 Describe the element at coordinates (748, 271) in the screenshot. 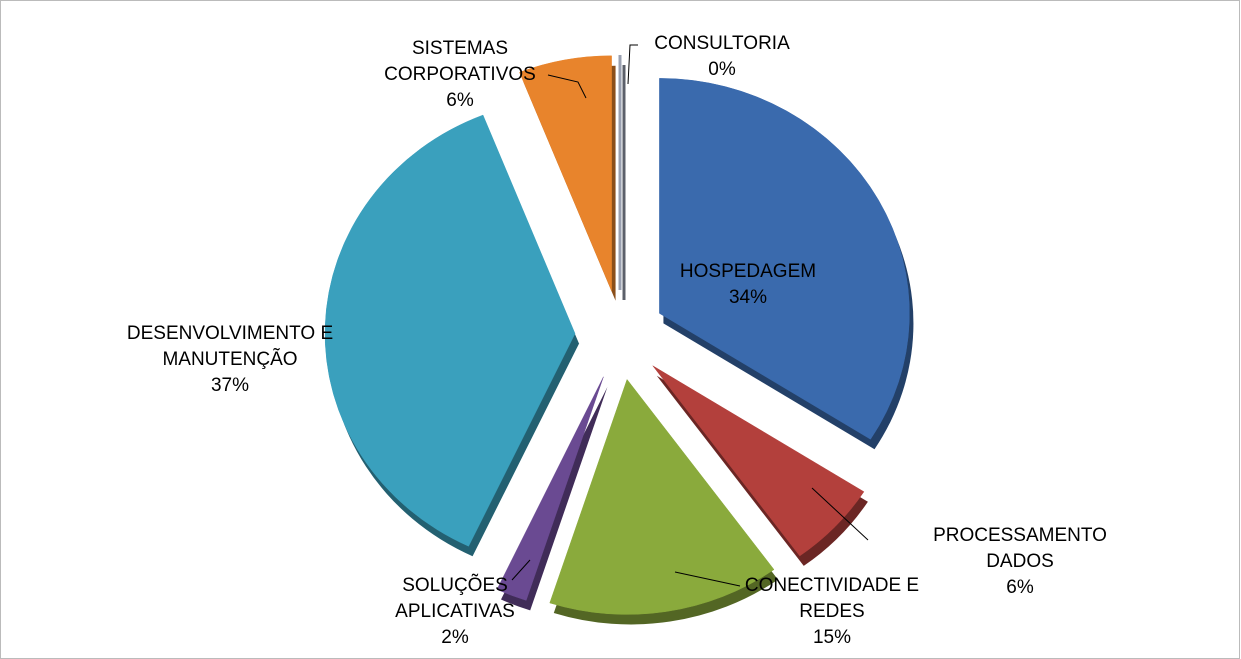

I see `category-name: HOSPEDAGEM` at that location.